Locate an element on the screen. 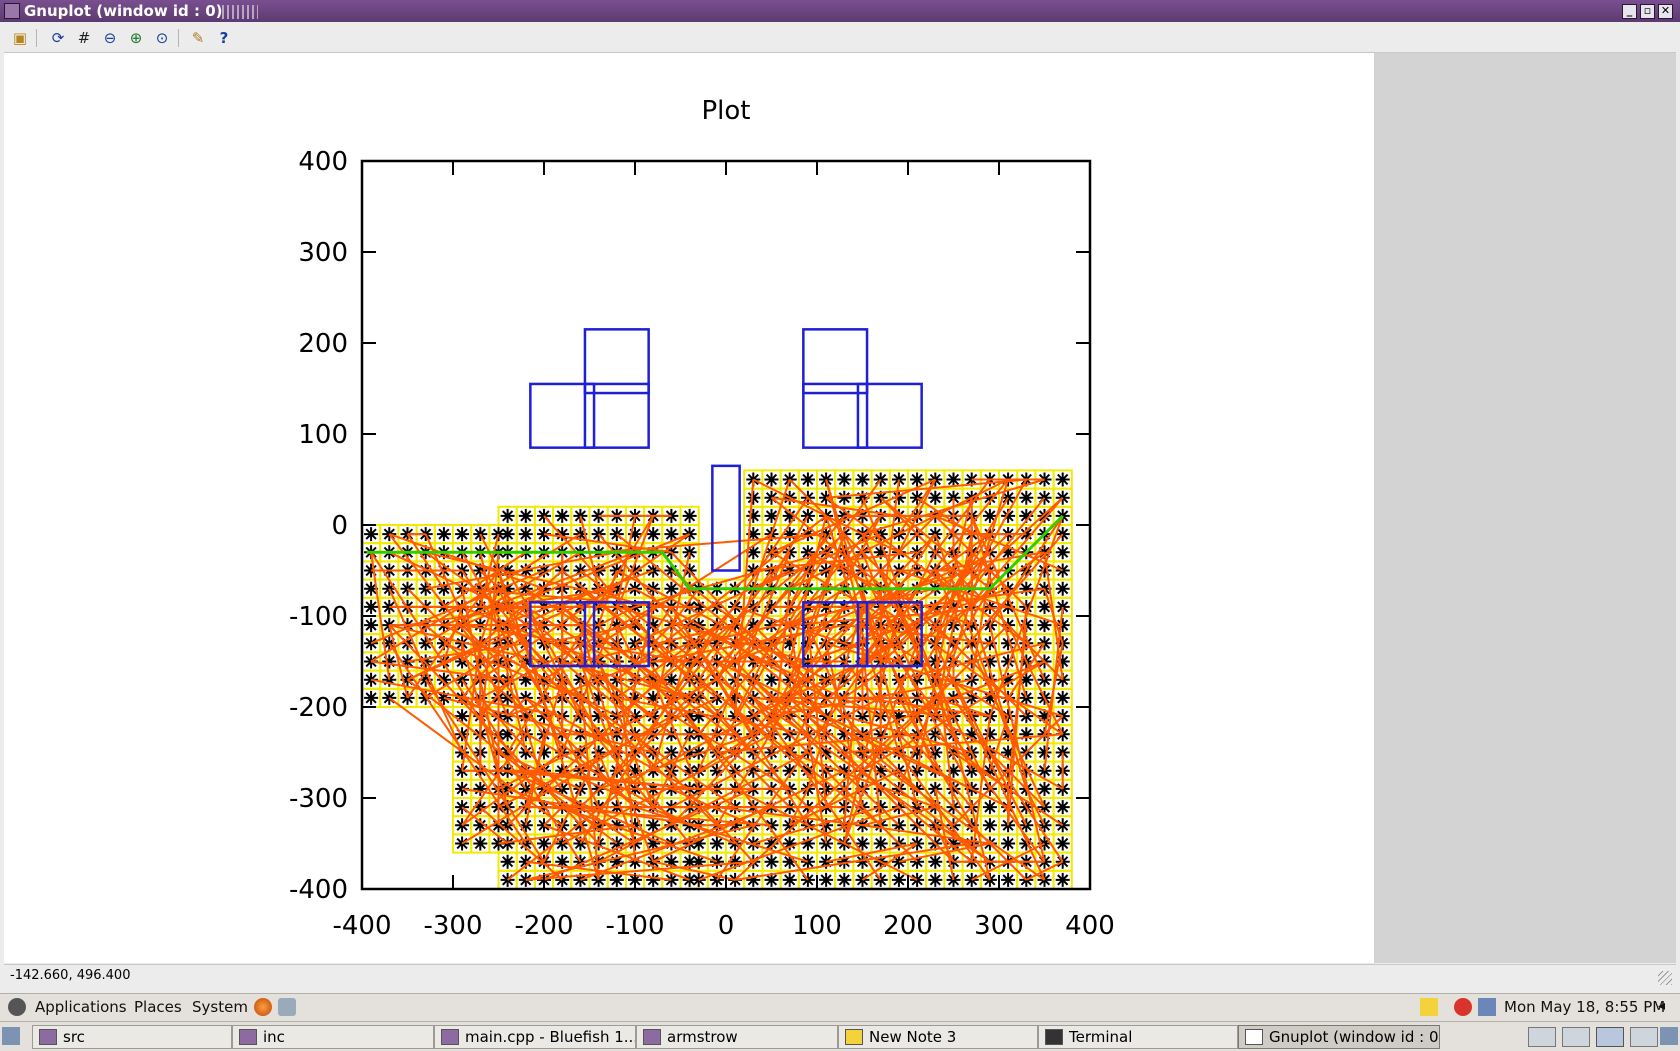 The width and height of the screenshot is (1680, 1051). y-tick-label: 100 is located at coordinates (323, 435).